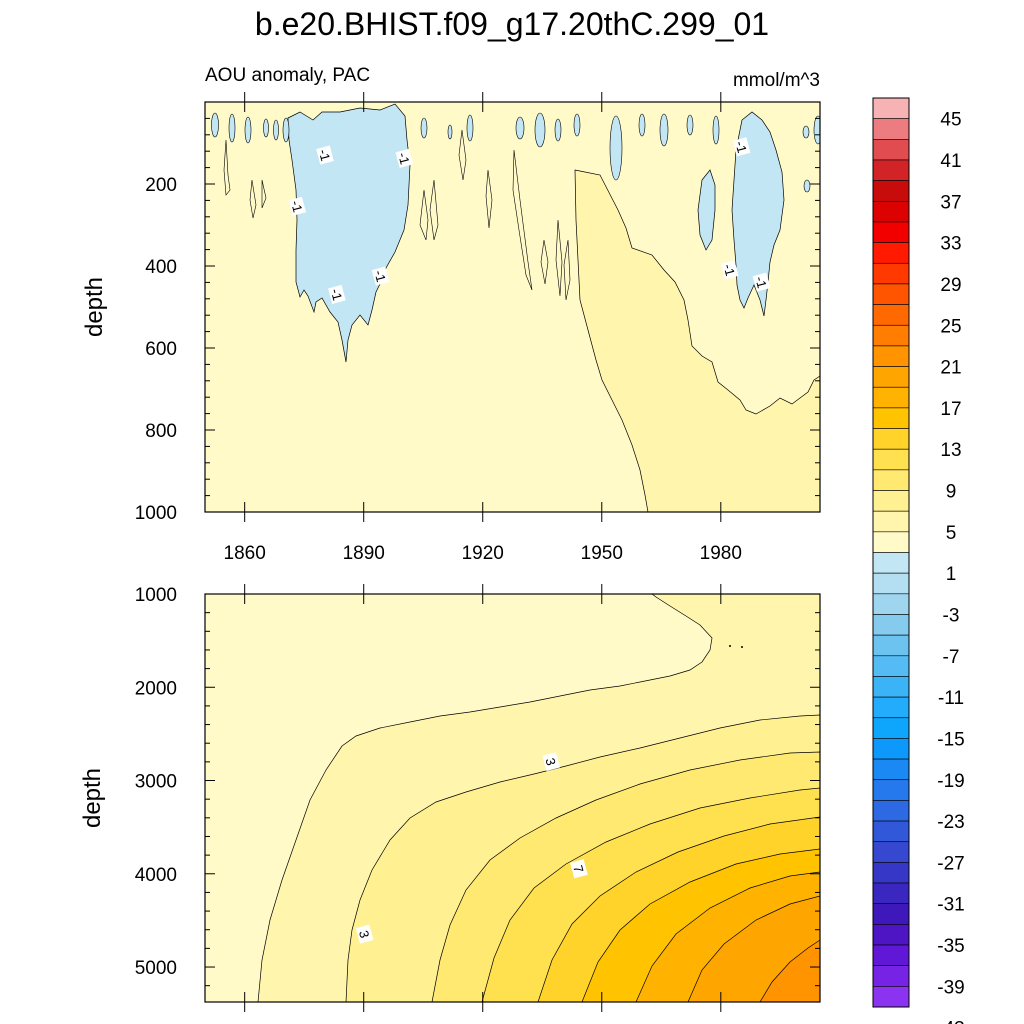  What do you see at coordinates (950, 946) in the screenshot?
I see `colorbar-label--35: -35` at bounding box center [950, 946].